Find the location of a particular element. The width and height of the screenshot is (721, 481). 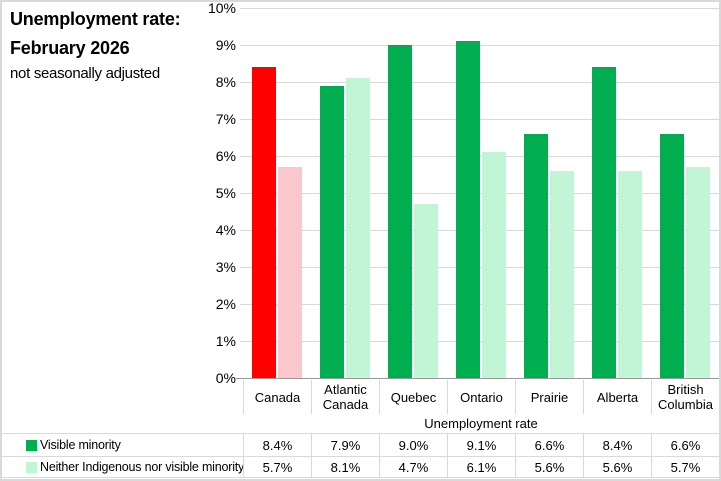

y-axis-tick-label-10: 10% is located at coordinates (221, 8).